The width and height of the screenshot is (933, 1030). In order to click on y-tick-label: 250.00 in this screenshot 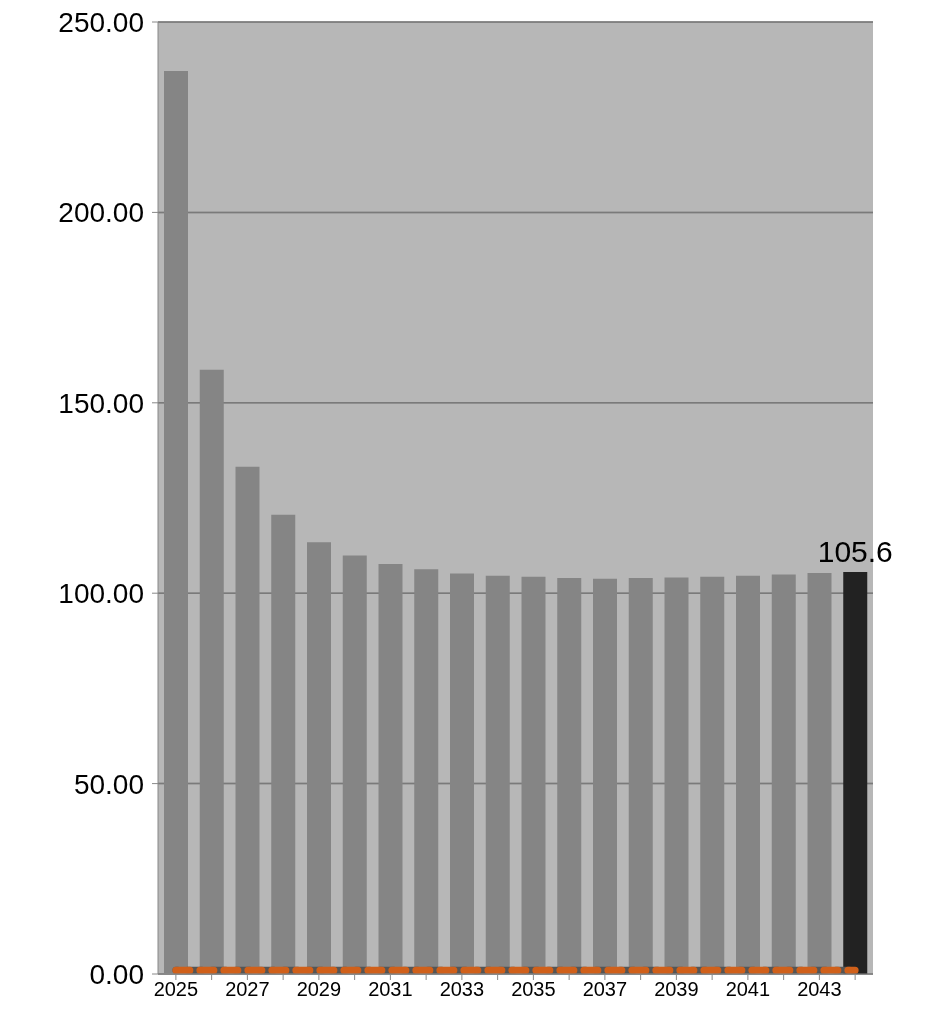, I will do `click(101, 22)`.